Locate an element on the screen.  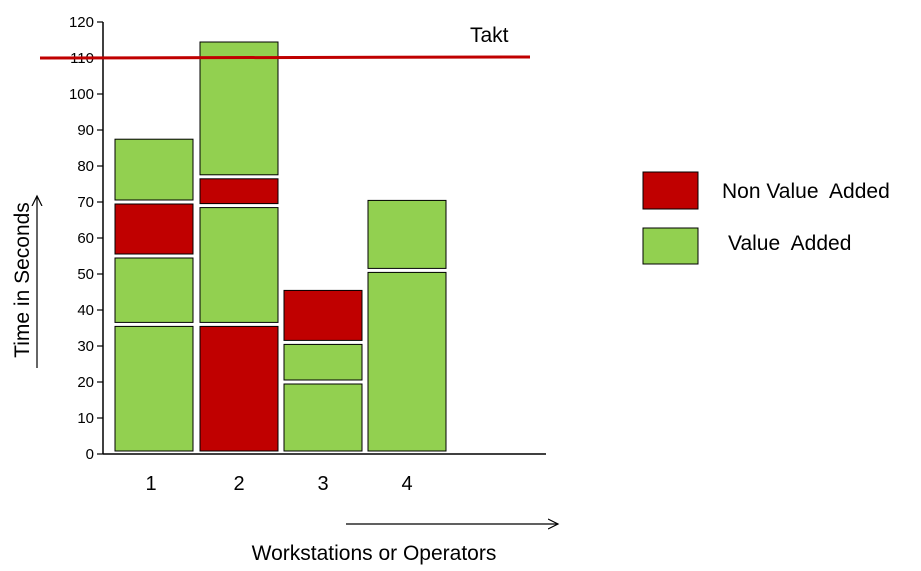
y-tick-label: 40 is located at coordinates (85, 310).